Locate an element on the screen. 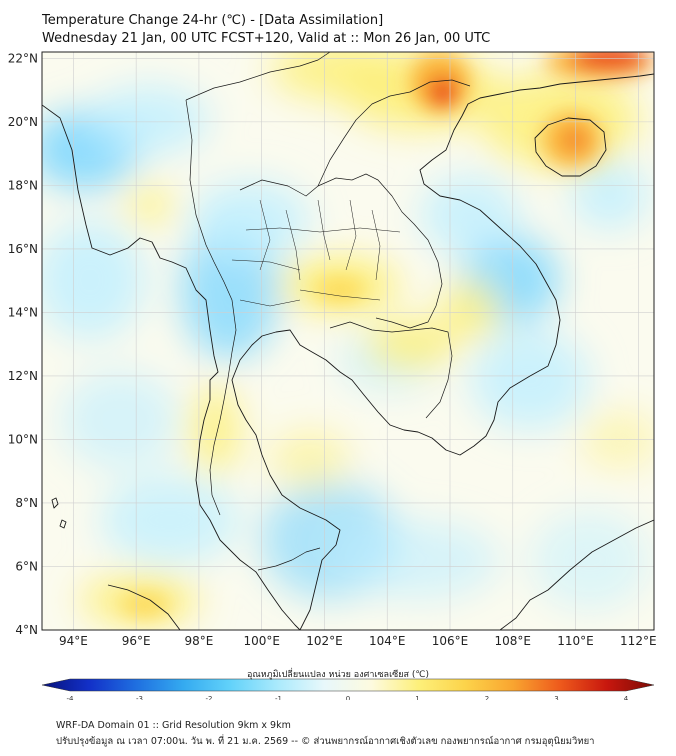 The width and height of the screenshot is (676, 756). lon-tick-label: 100°E is located at coordinates (261, 641).